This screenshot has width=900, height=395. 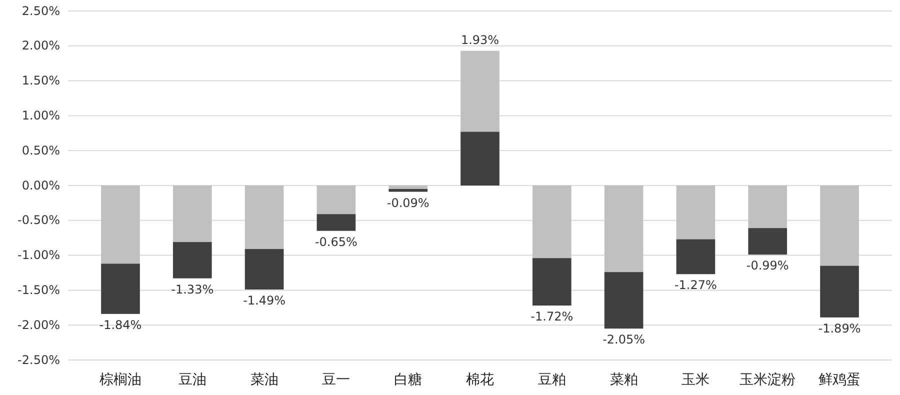 I want to click on y-tick-label: -2.00%, so click(x=39, y=325).